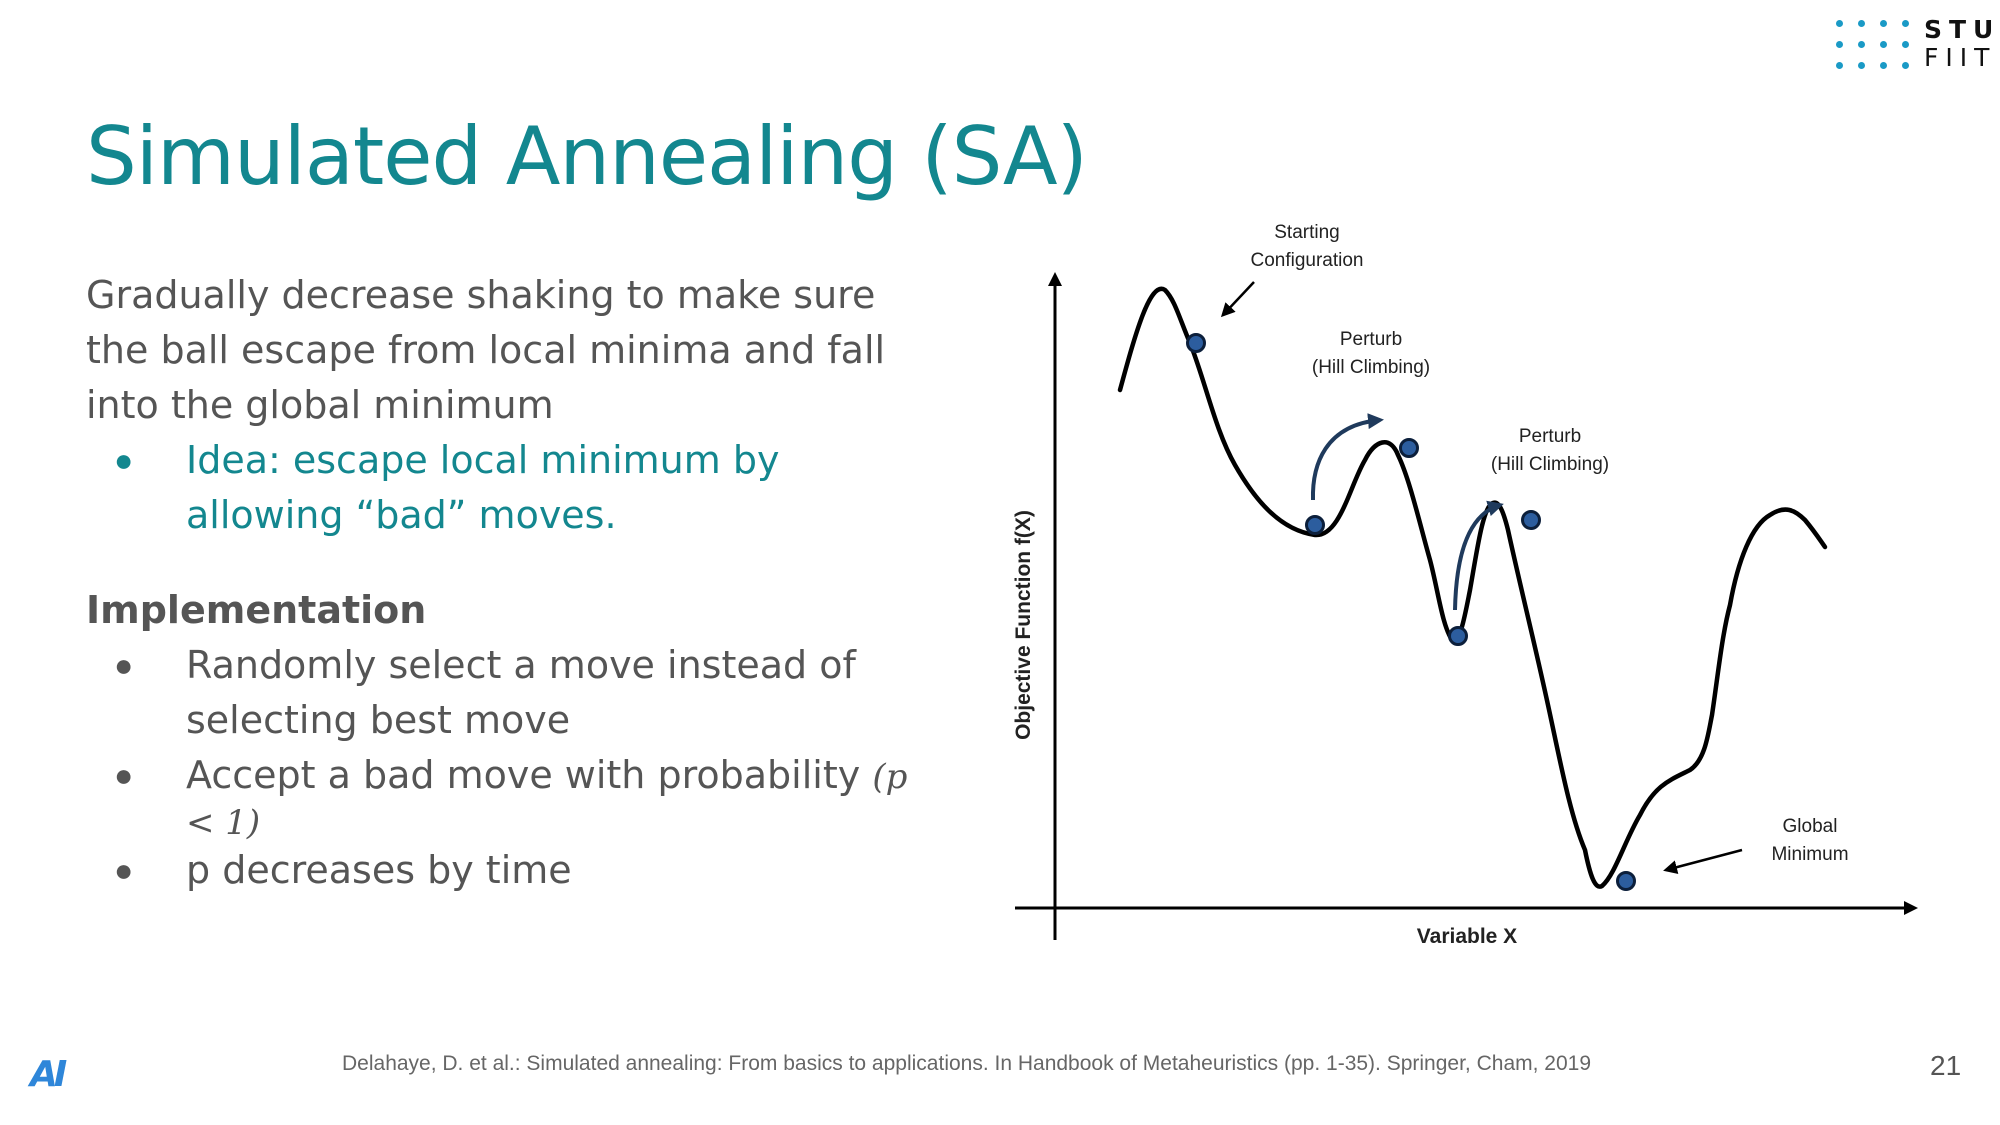 Image resolution: width=2000 pixels, height=1125 pixels. Describe the element at coordinates (1874, 46) in the screenshot. I see `logo-dot-grid-icon` at that location.